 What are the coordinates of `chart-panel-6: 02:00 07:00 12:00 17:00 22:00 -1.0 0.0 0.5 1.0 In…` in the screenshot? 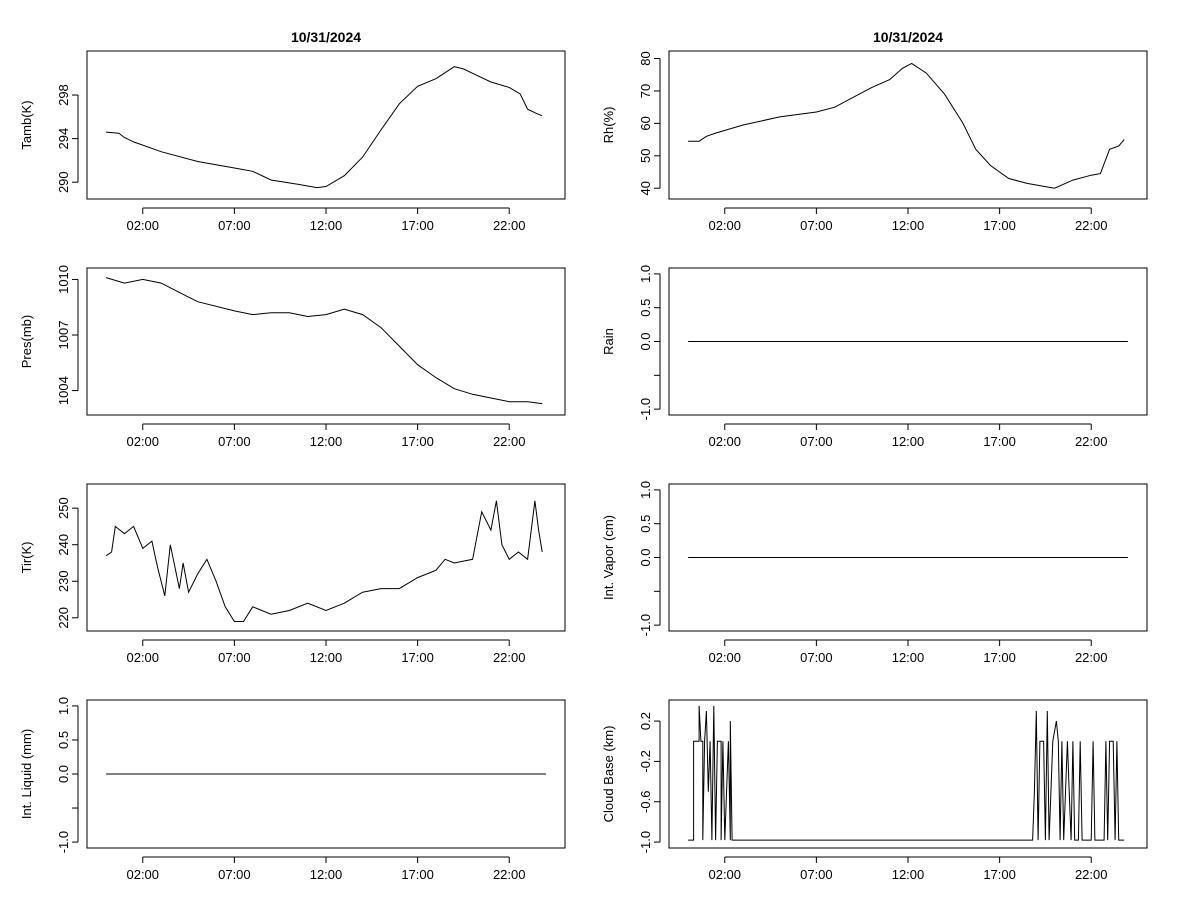 It's located at (874, 573).